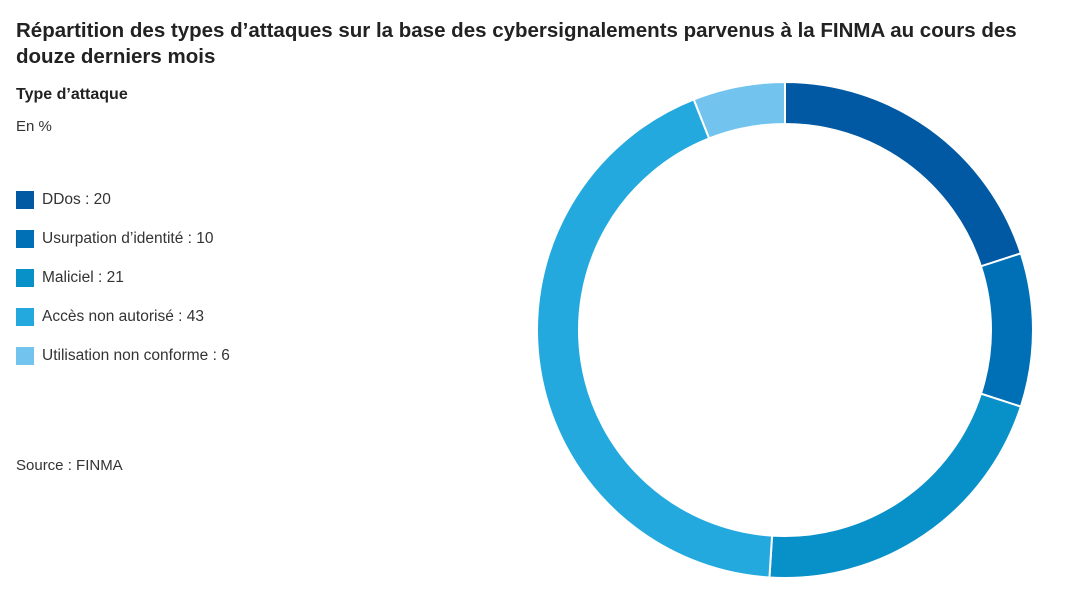  I want to click on legend-label-maliciel: Maliciel : 21, so click(83, 277).